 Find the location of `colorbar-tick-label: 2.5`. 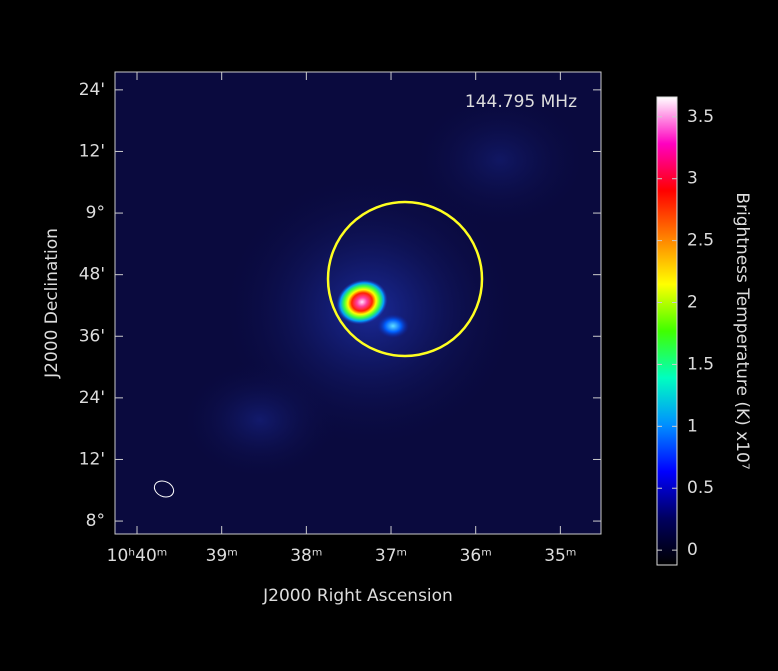

colorbar-tick-label: 2.5 is located at coordinates (700, 241).